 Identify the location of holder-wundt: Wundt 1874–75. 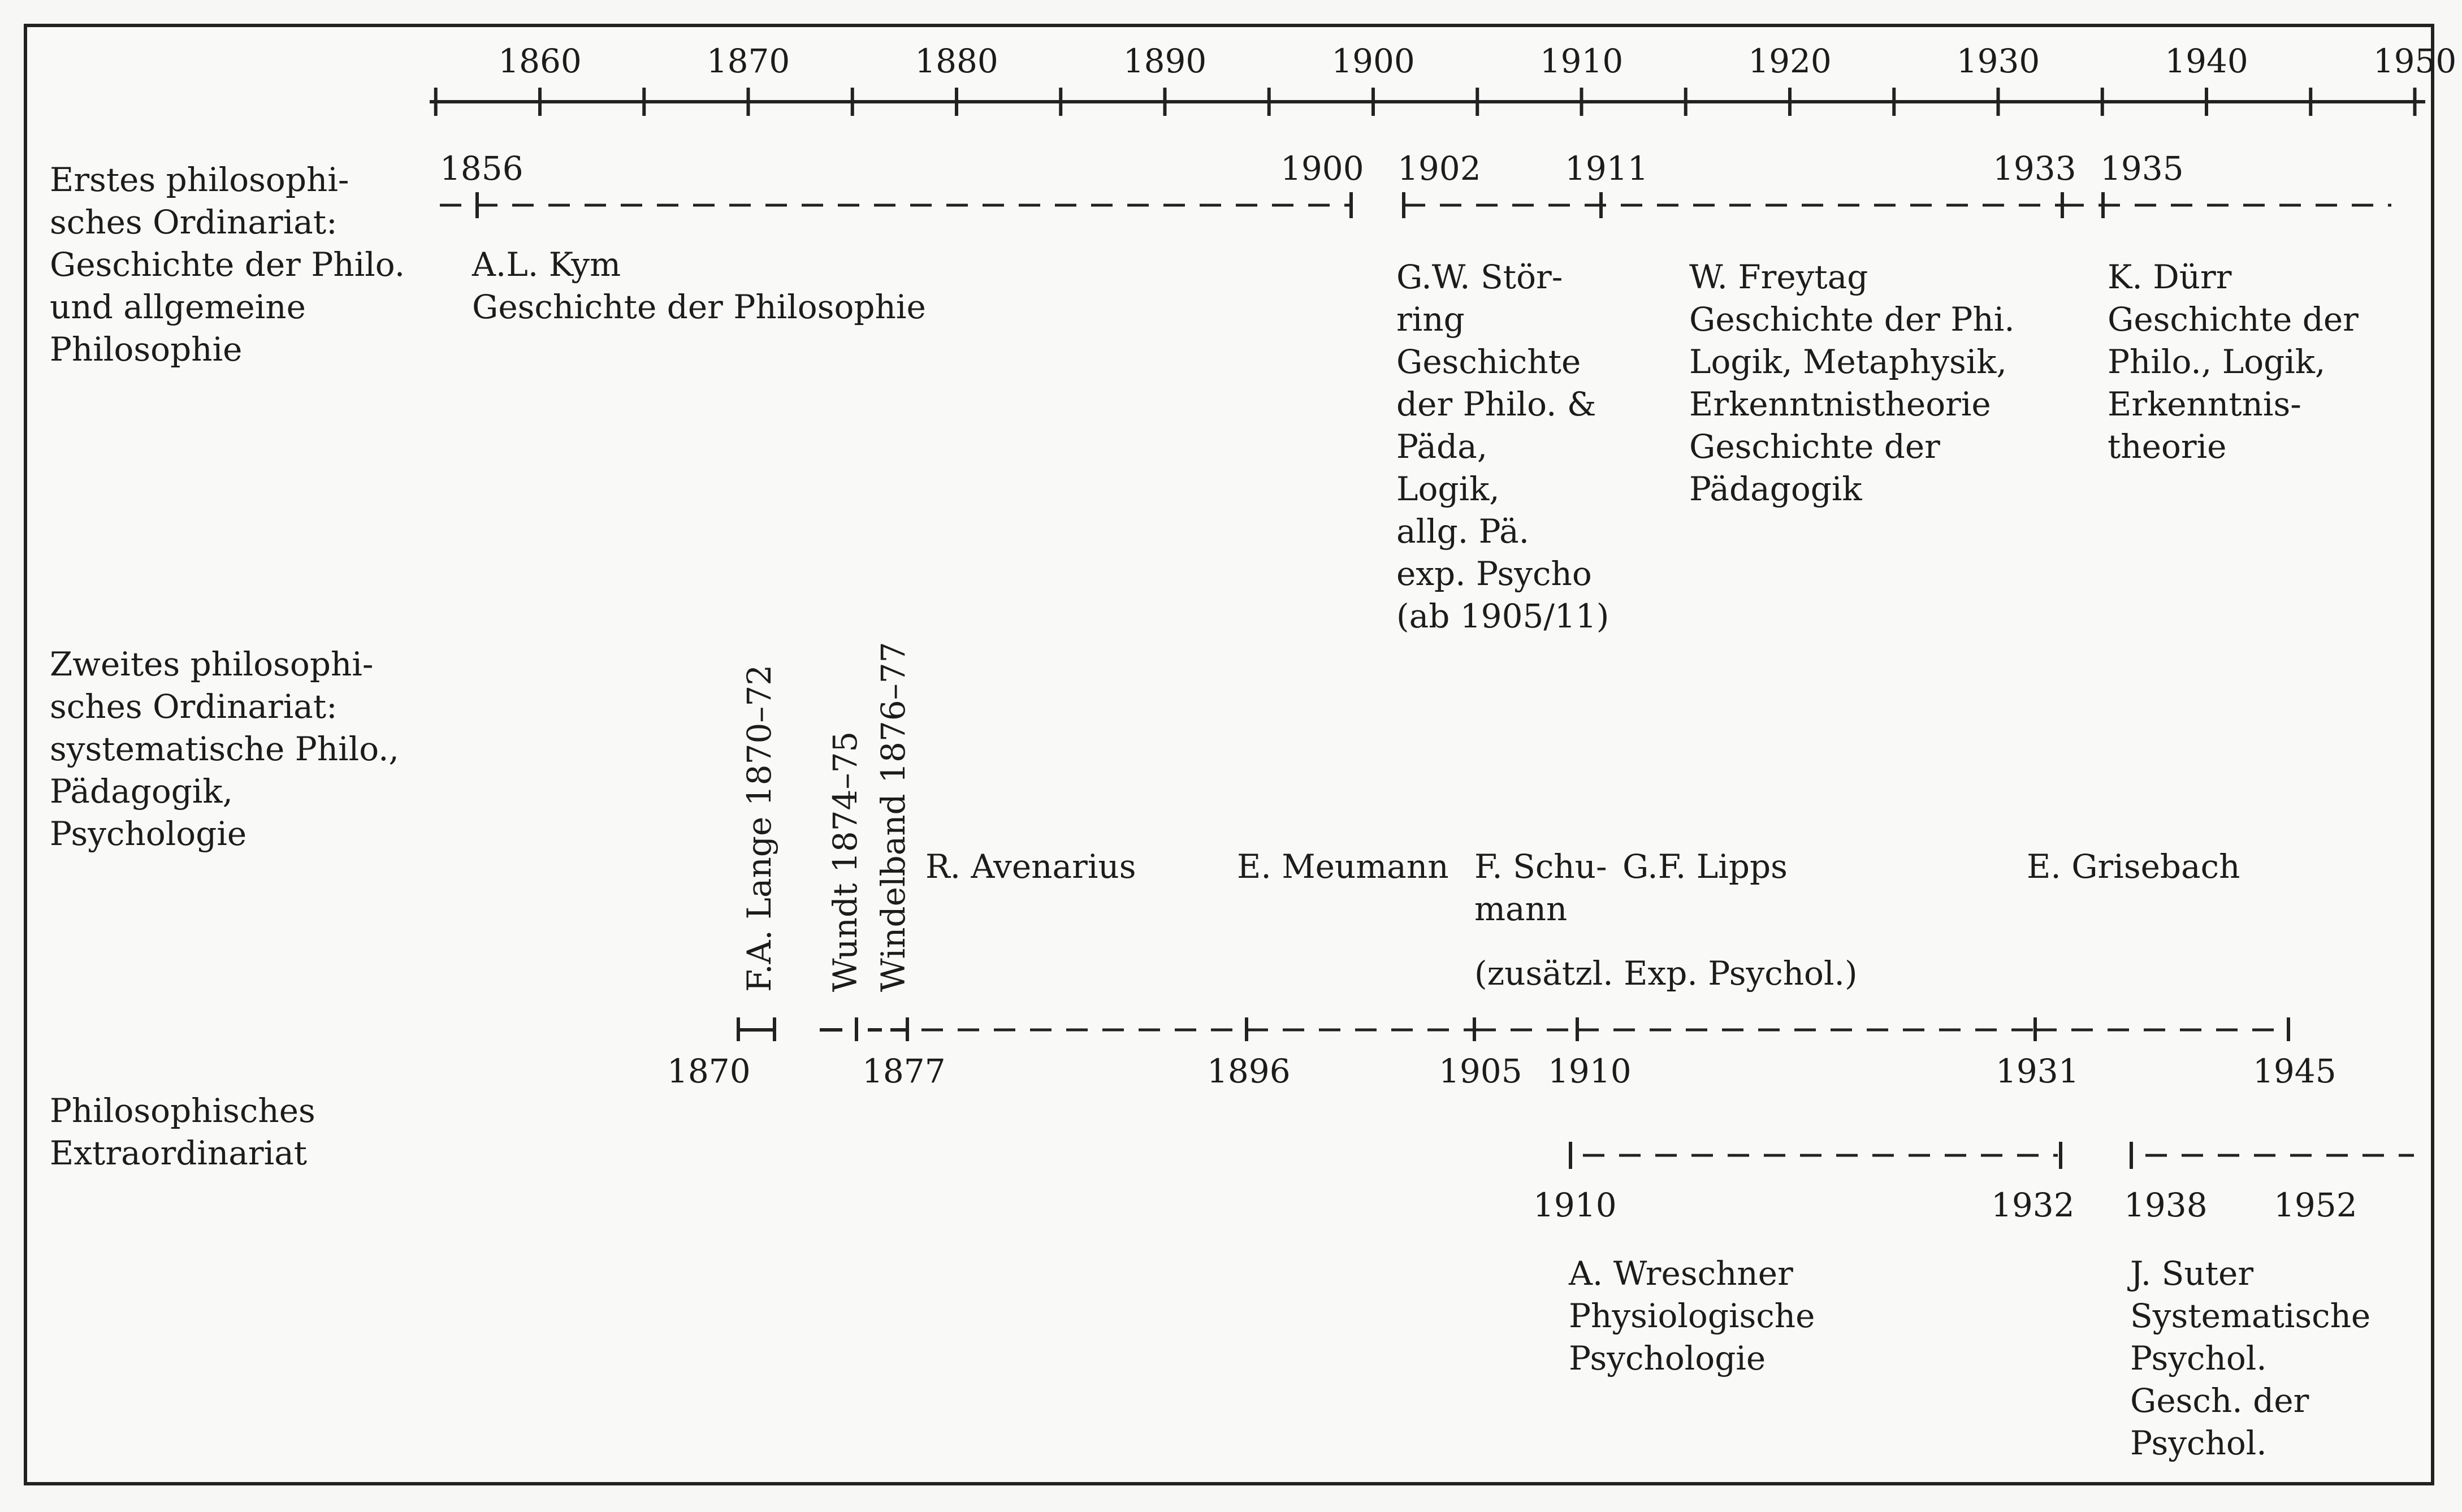
(845, 862).